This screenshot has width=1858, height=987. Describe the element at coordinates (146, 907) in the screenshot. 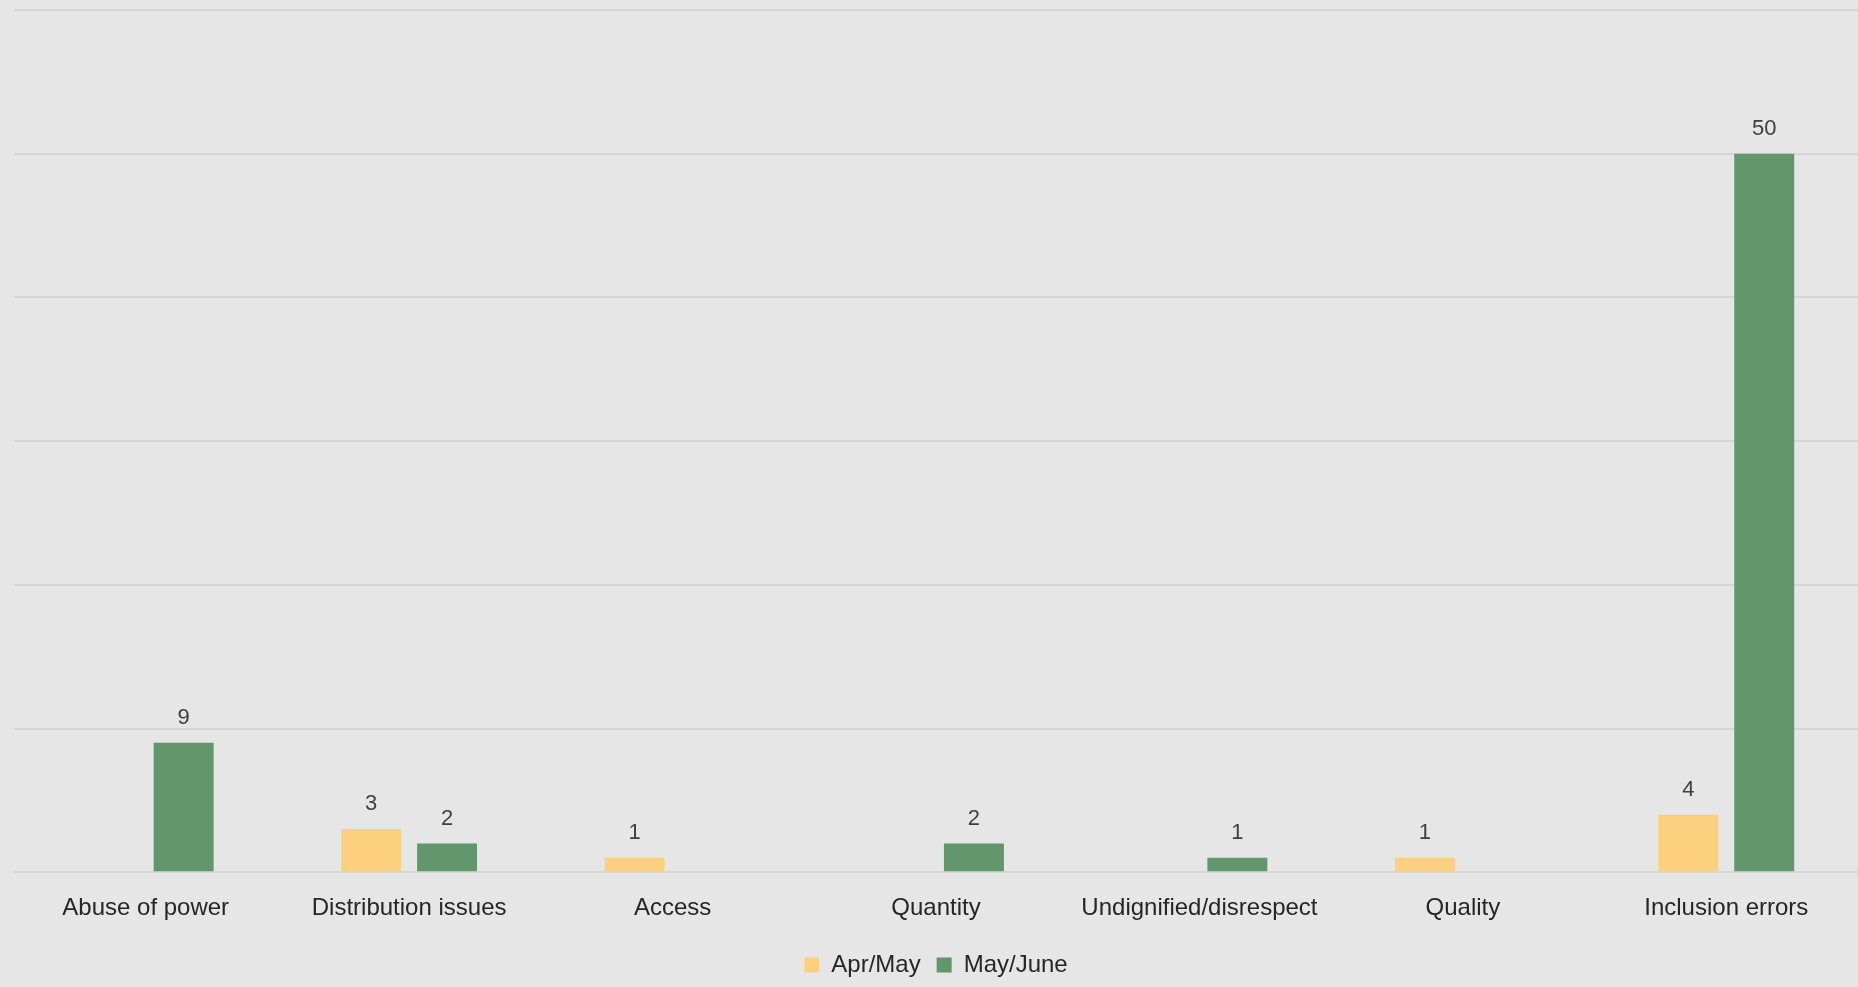

I see `x-tick-label: Abuse of power` at that location.